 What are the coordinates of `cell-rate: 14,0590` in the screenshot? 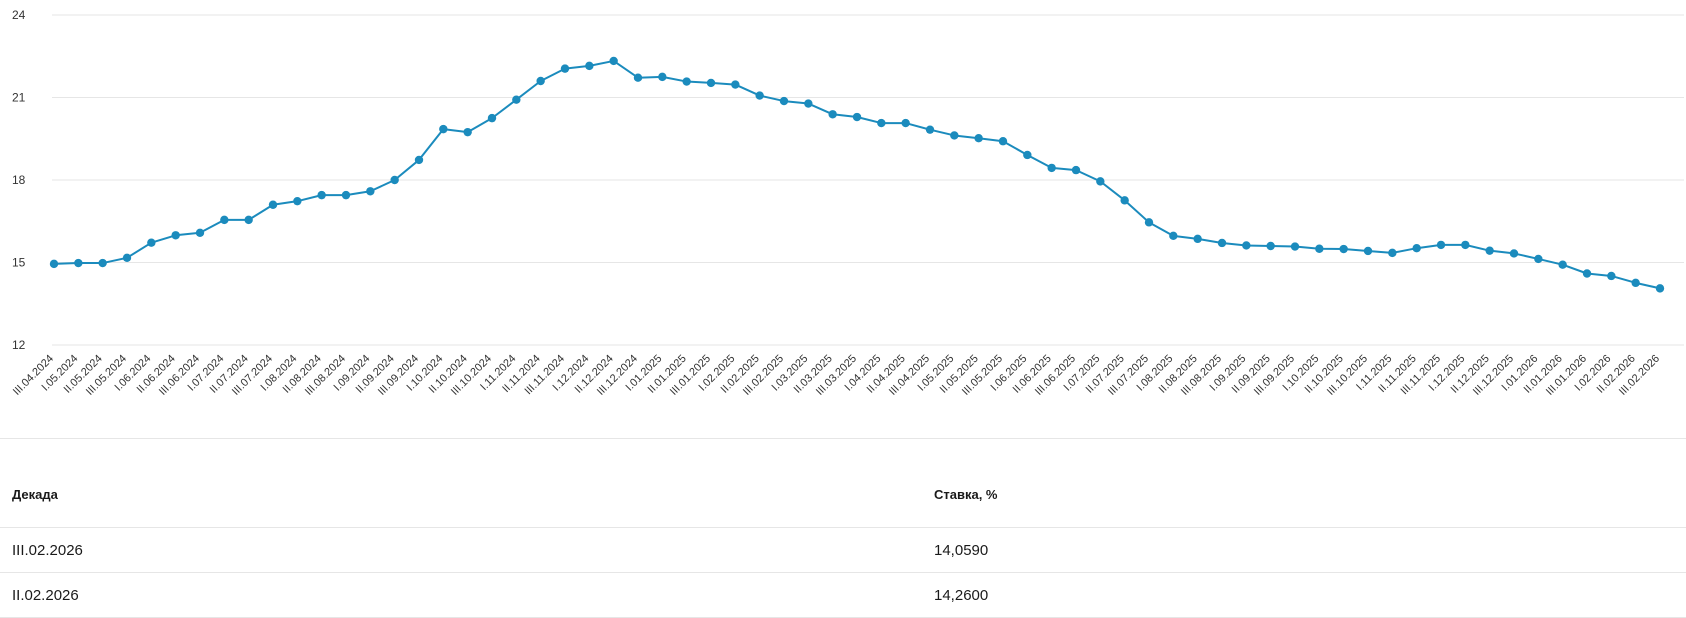 It's located at (1304, 550).